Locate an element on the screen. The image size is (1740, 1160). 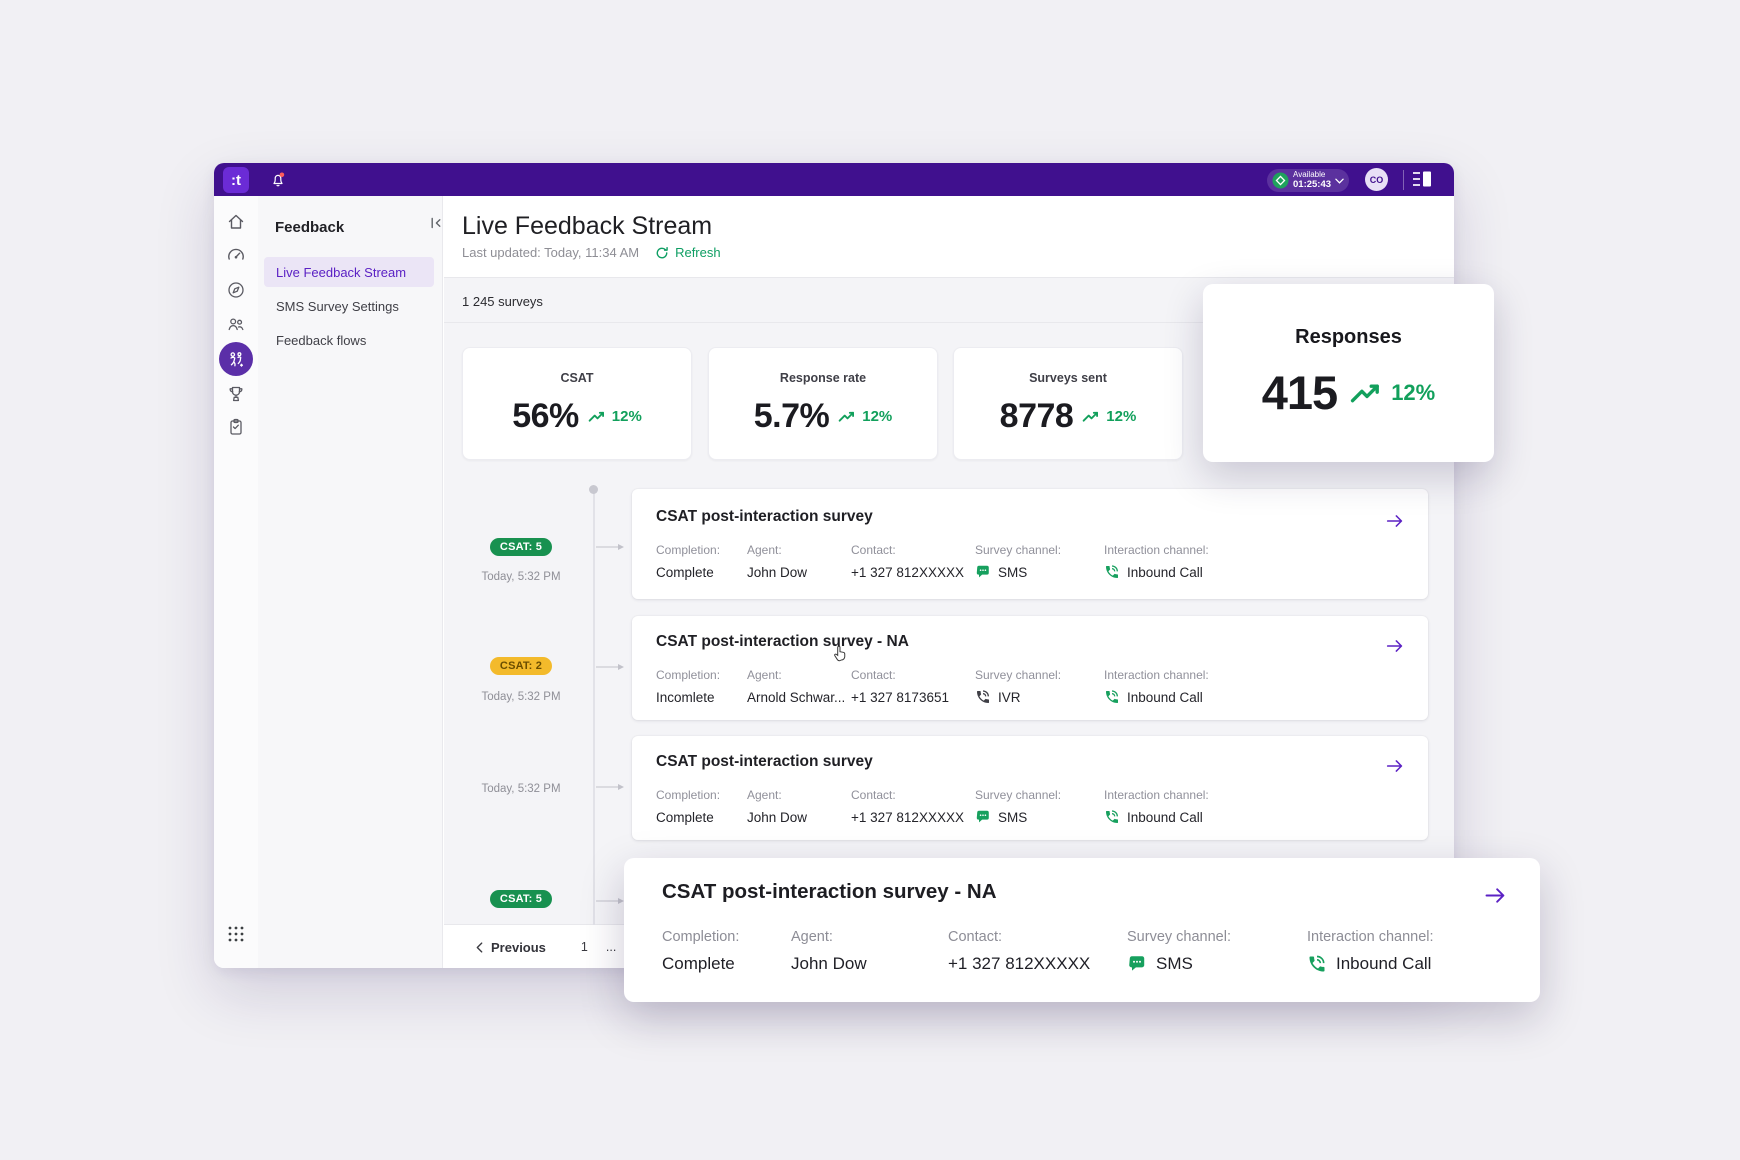
divider is located at coordinates (949, 322).